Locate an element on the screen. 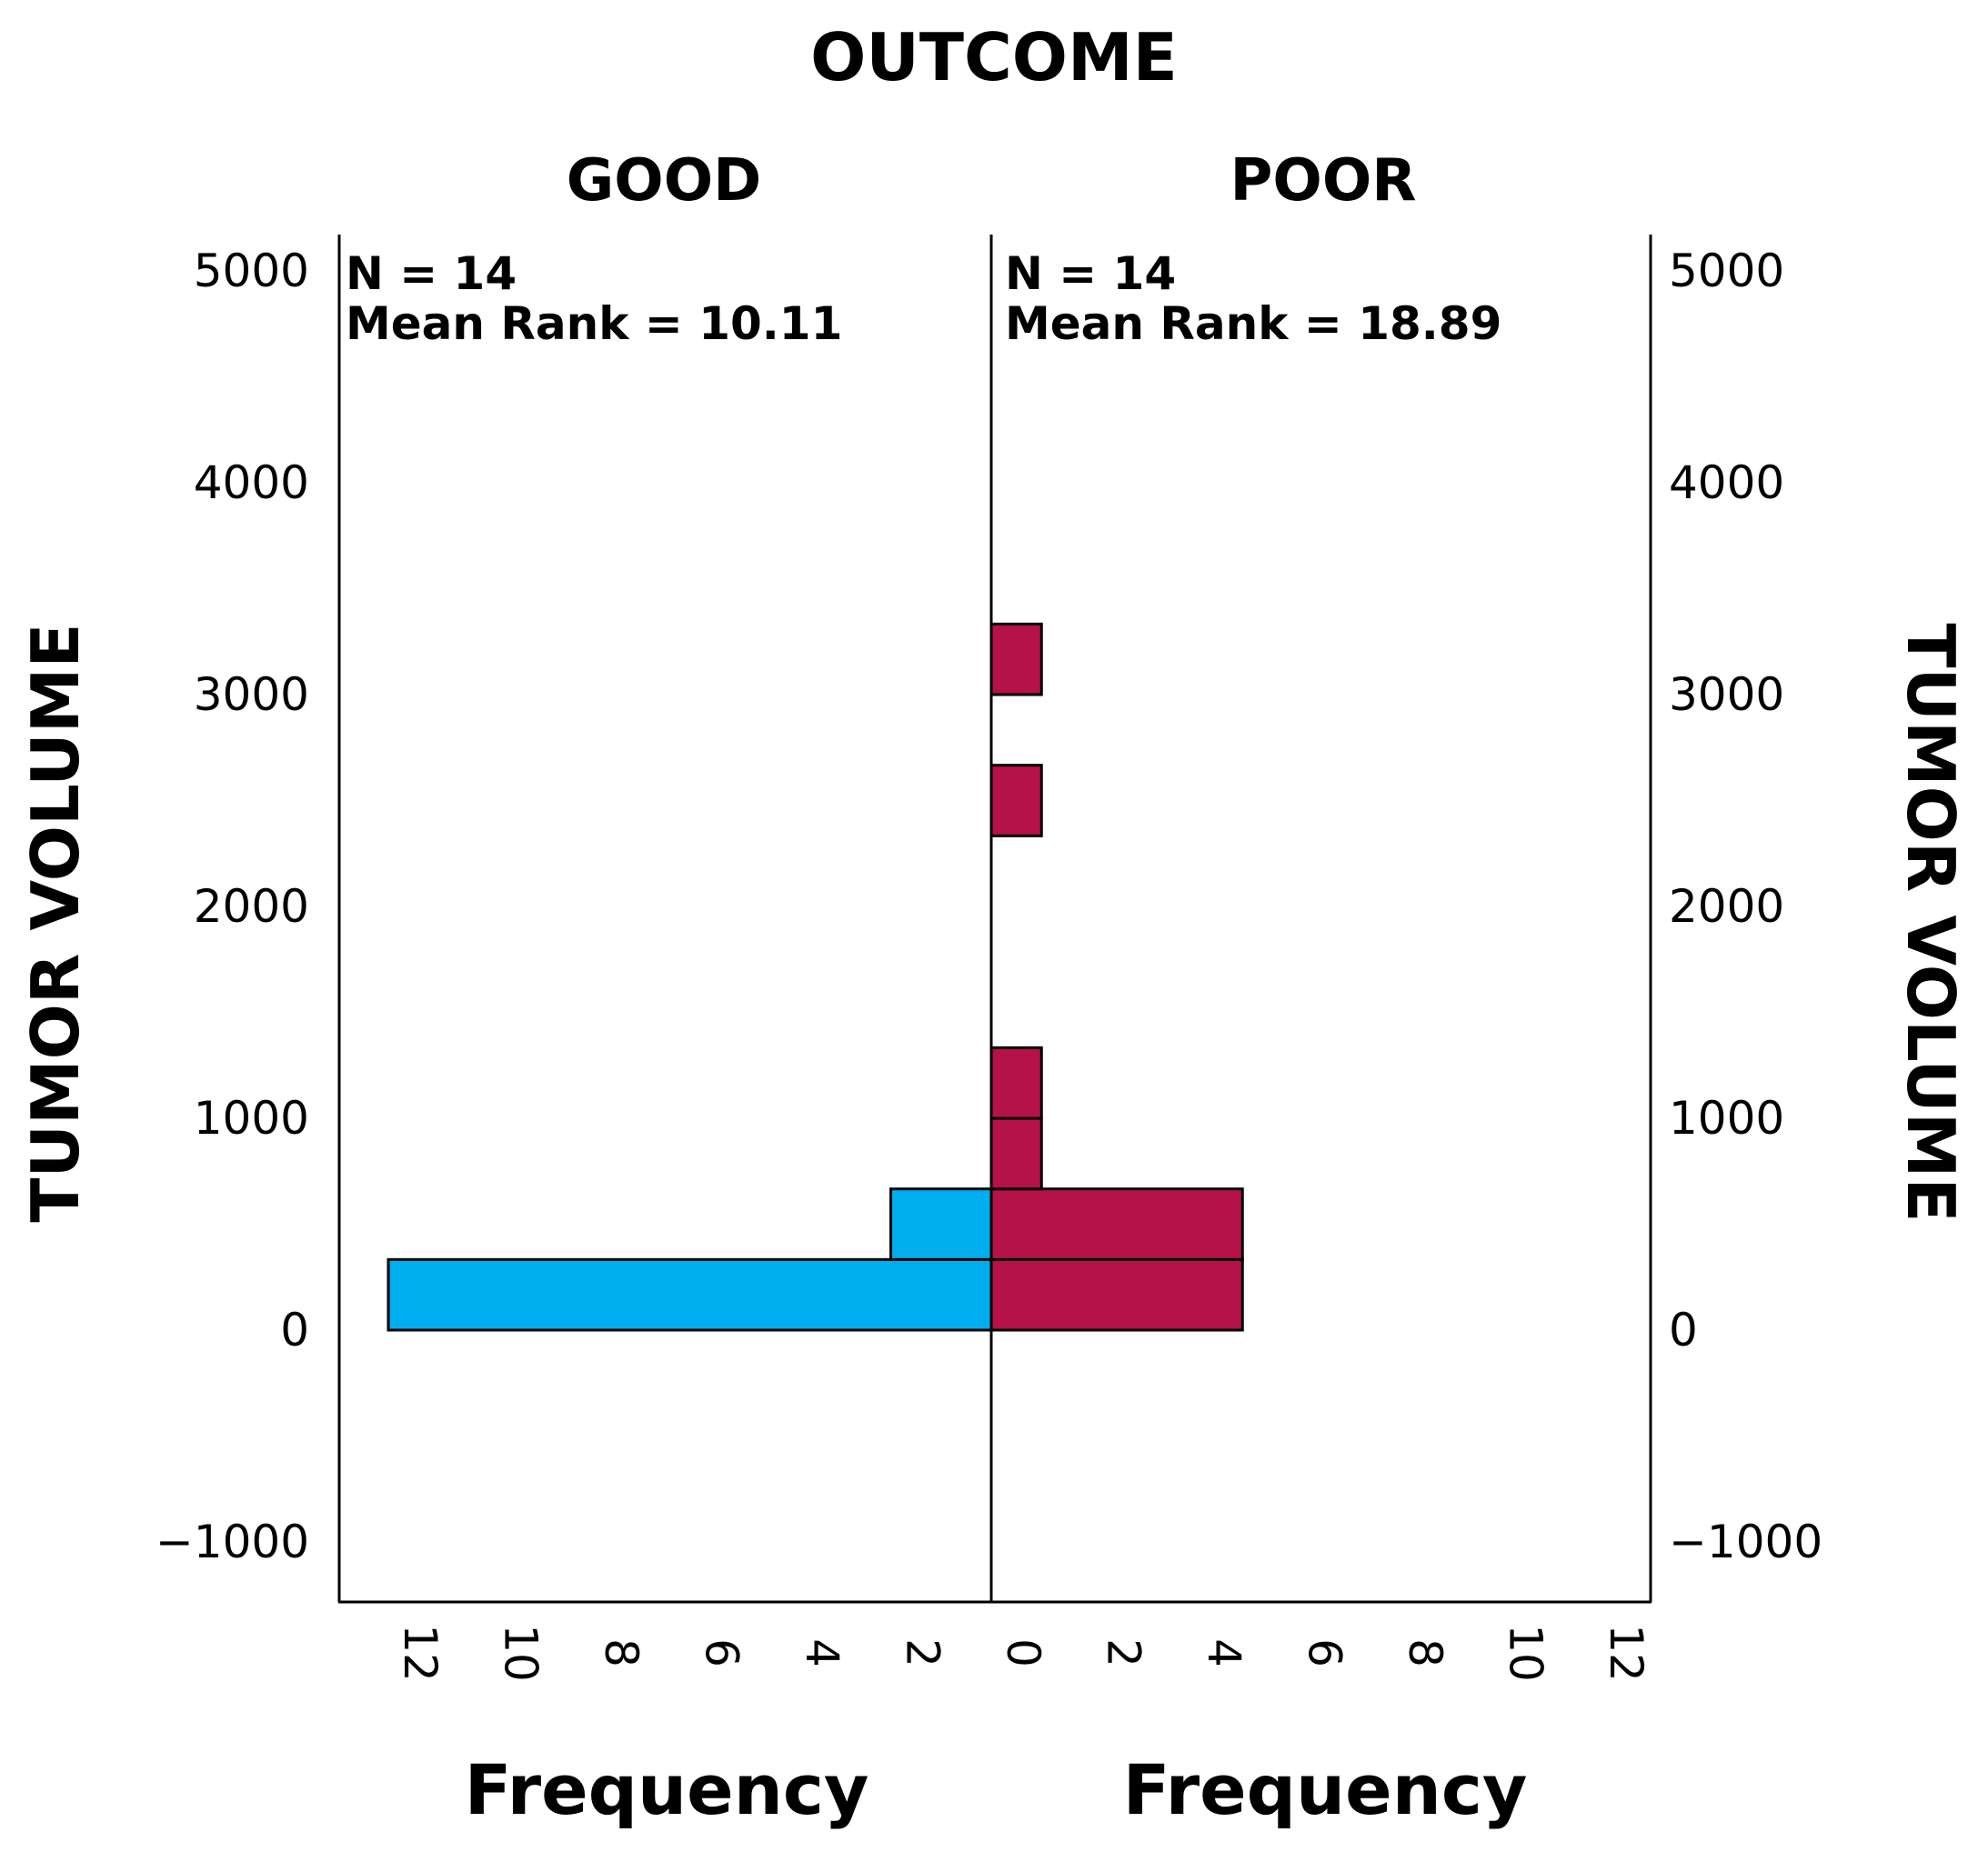 This screenshot has width=1988, height=1852. x-tick-2-0: 4 is located at coordinates (822, 1652).